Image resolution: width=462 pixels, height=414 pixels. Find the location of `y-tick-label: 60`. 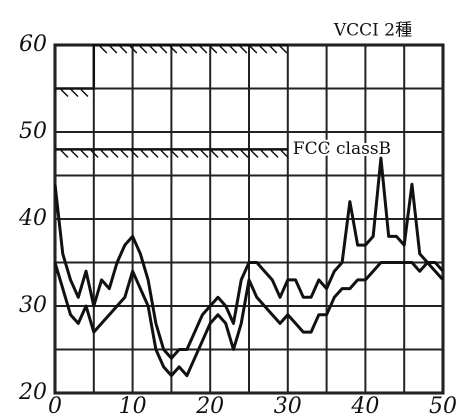

y-tick-label: 60 is located at coordinates (33, 44).